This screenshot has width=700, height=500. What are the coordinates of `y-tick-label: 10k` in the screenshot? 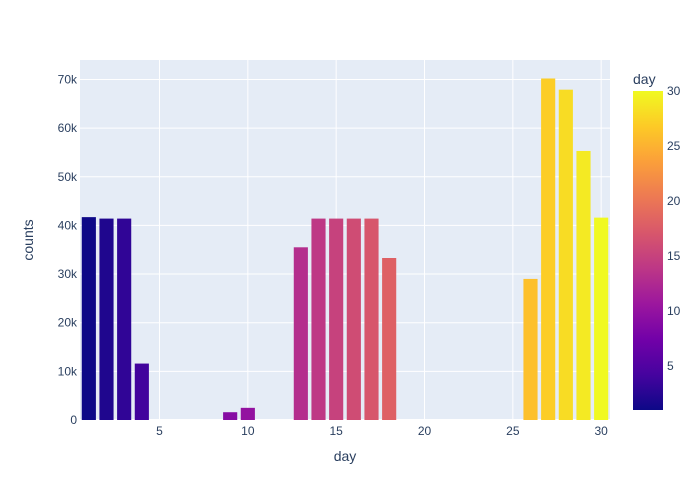 It's located at (68, 371).